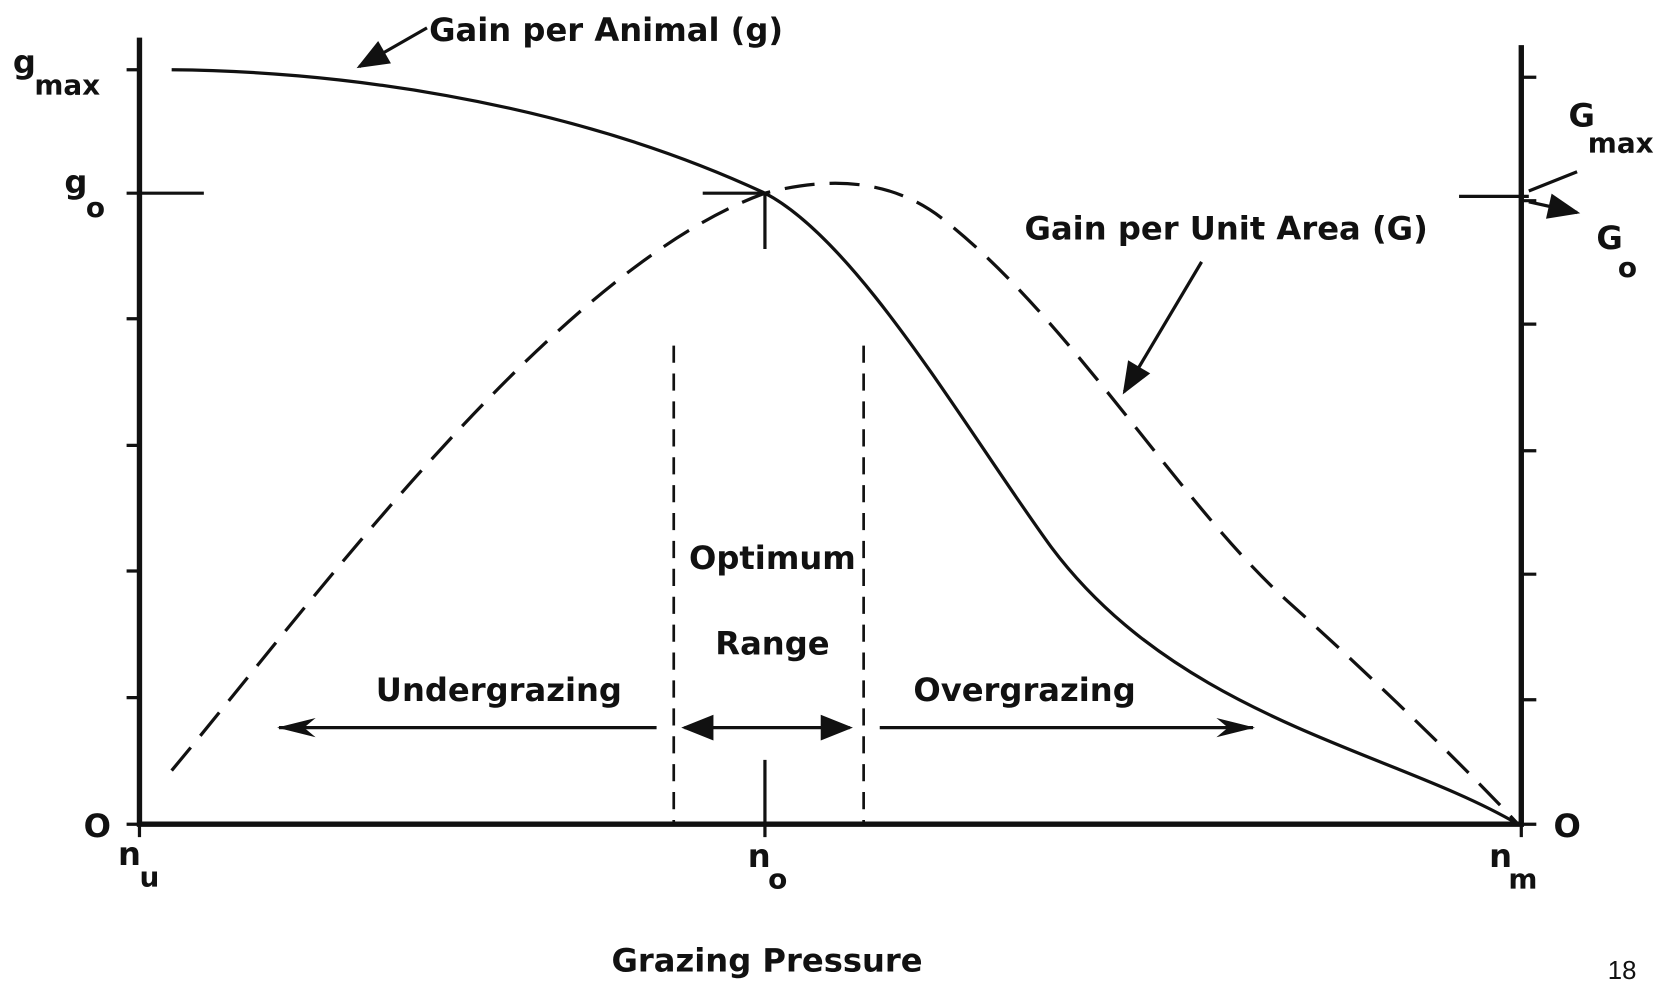 This screenshot has width=1679, height=982. I want to click on Gmax-symbol: G, so click(1581, 116).